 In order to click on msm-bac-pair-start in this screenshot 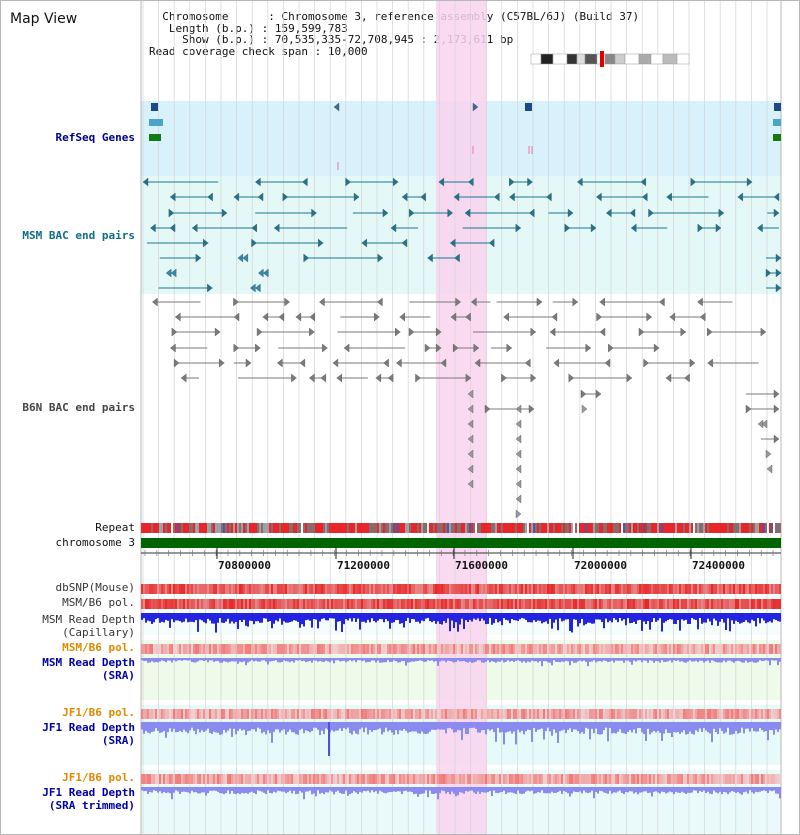, I will do `click(700, 228)`.